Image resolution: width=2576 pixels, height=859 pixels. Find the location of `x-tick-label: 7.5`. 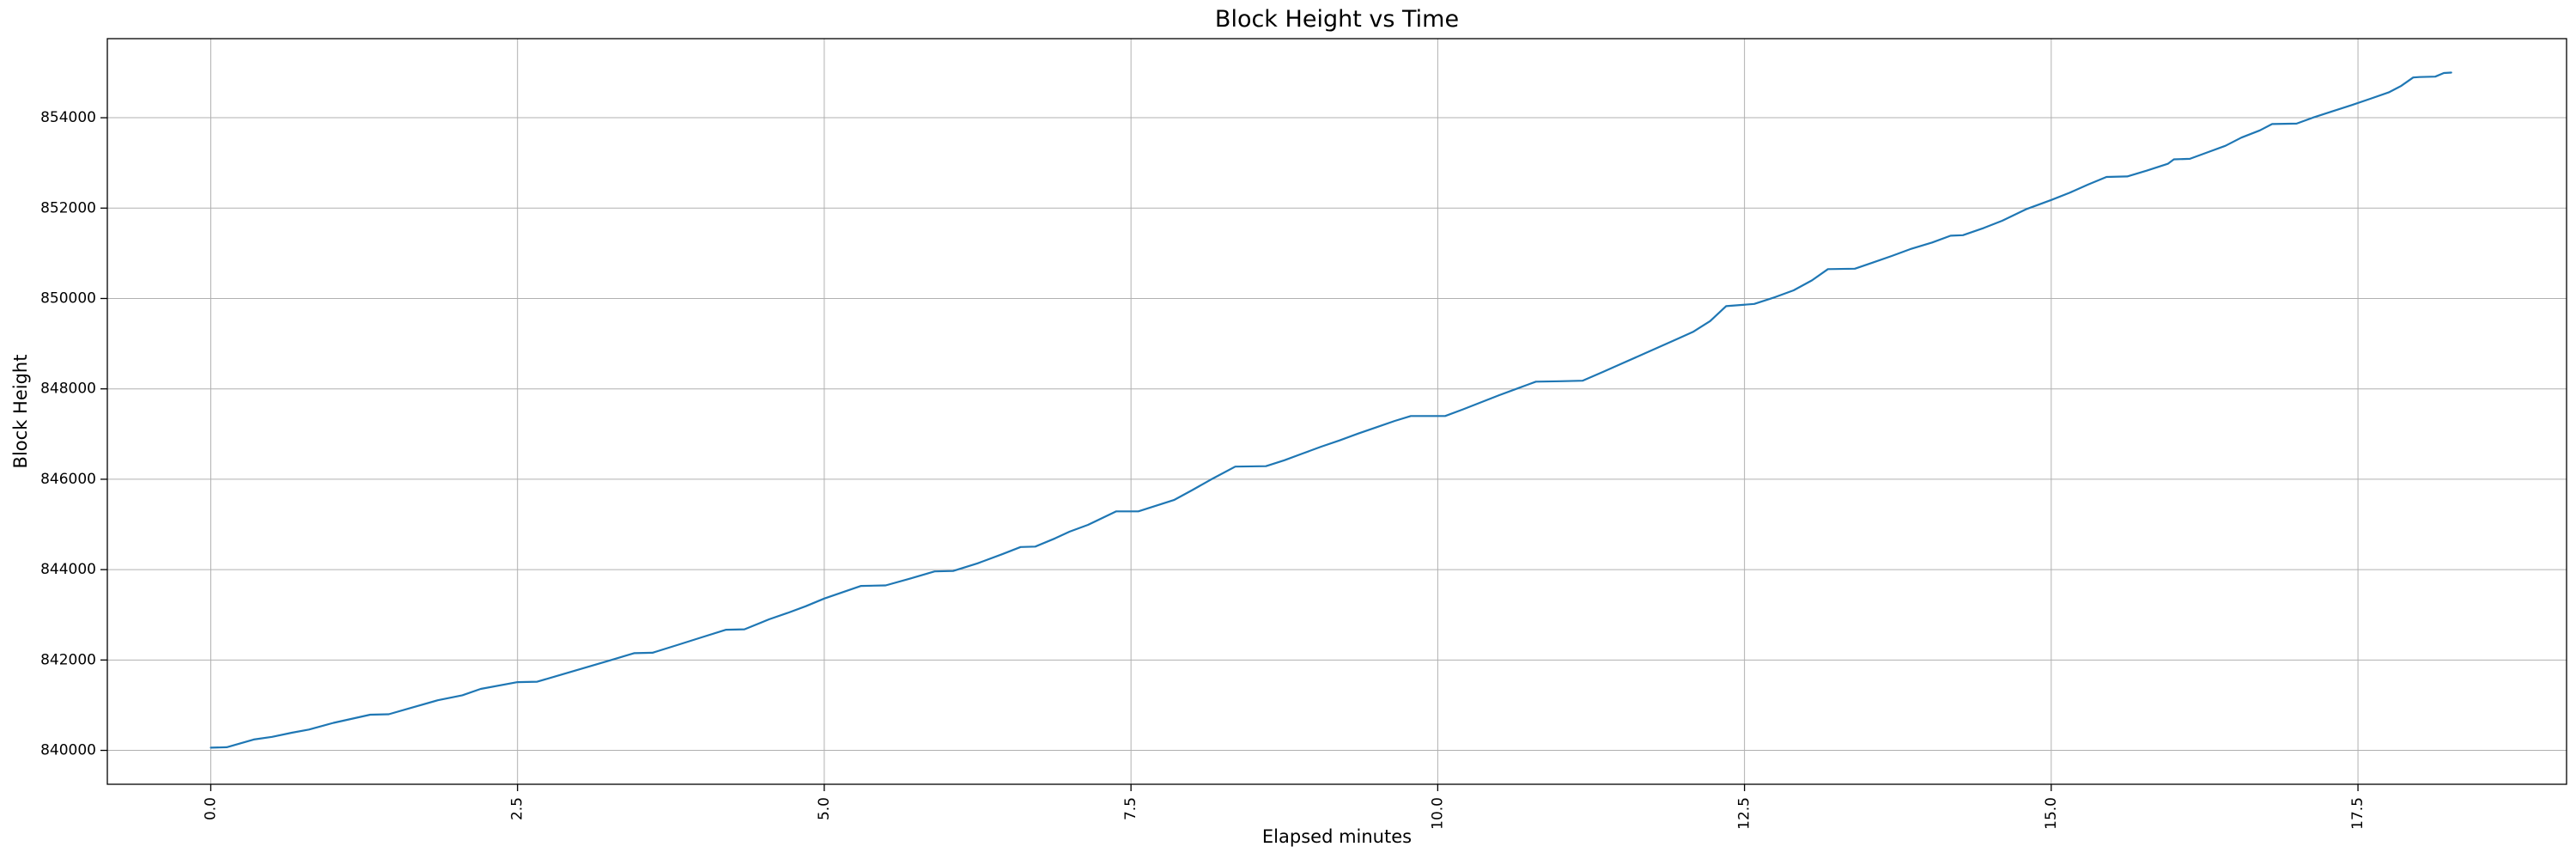

x-tick-label: 7.5 is located at coordinates (1130, 809).